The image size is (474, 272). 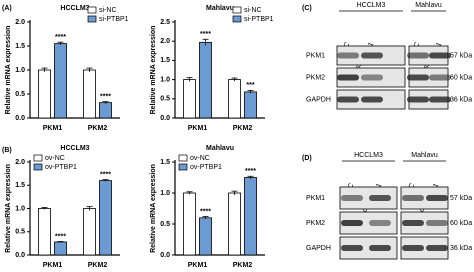 What do you see at coordinates (7, 150) in the screenshot?
I see `panel-label: (B)` at bounding box center [7, 150].